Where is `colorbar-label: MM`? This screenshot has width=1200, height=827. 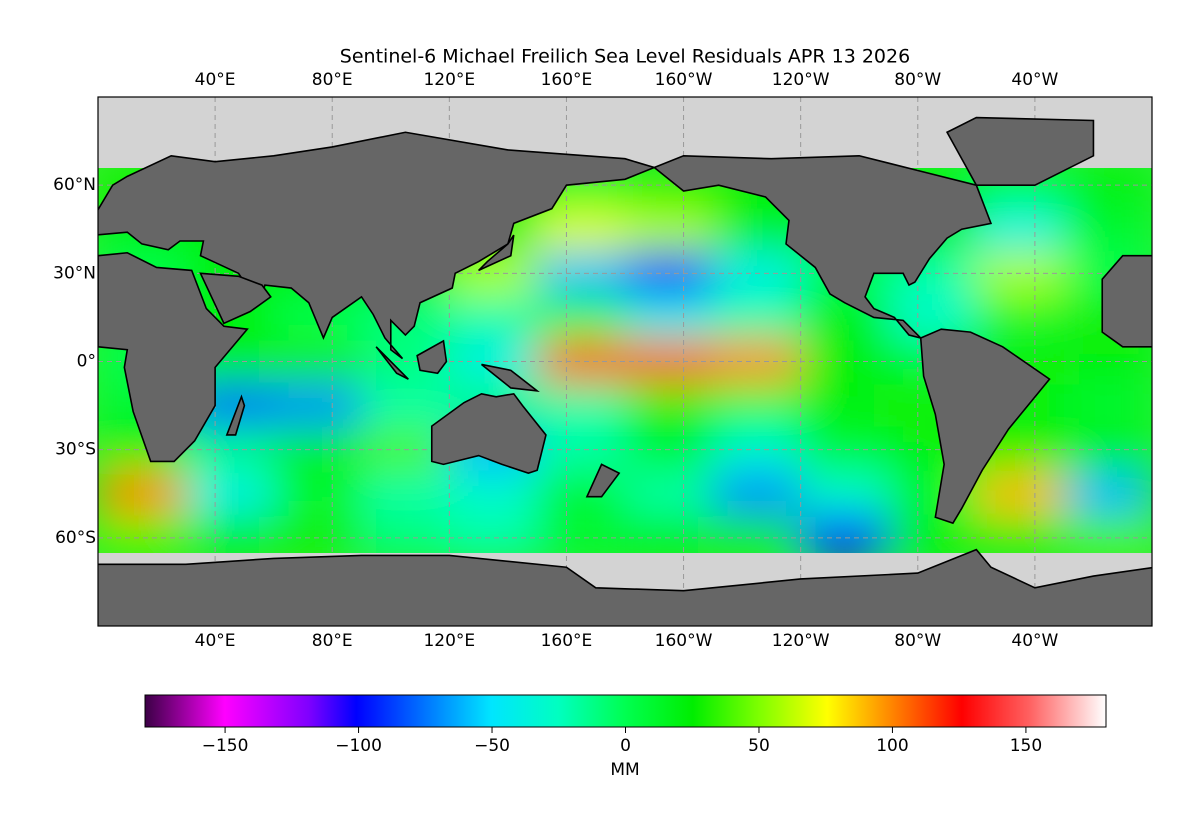 colorbar-label: MM is located at coordinates (624, 770).